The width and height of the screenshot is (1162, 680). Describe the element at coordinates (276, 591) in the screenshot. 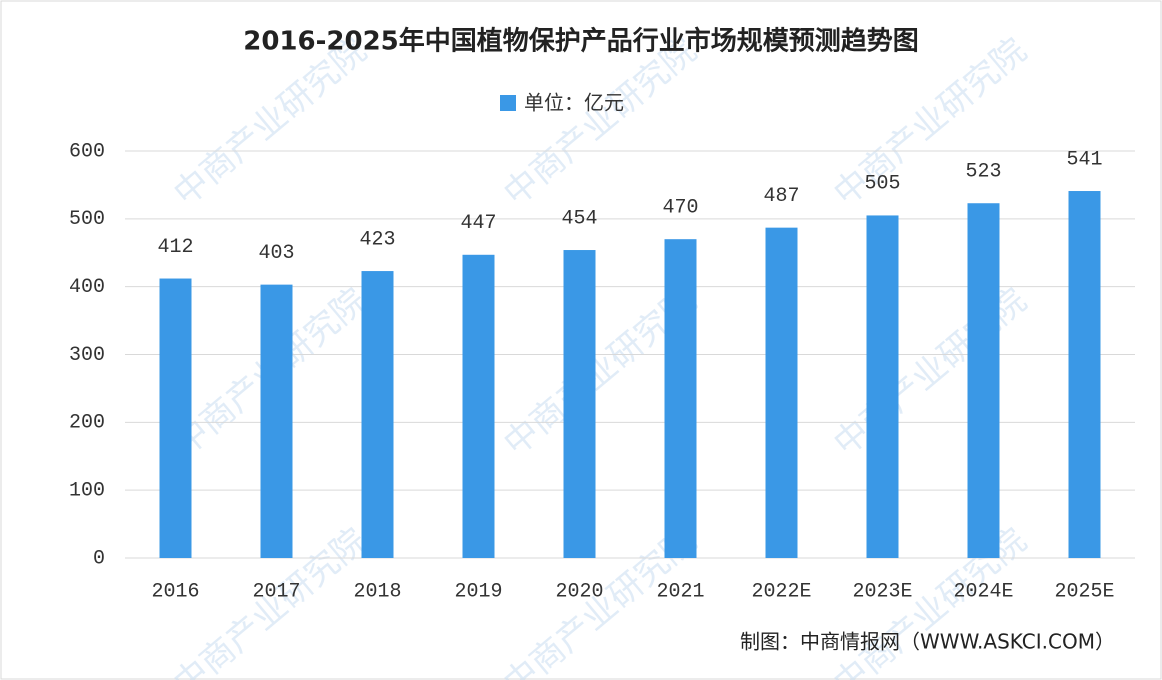

I see `x-tick-label: 2017` at that location.